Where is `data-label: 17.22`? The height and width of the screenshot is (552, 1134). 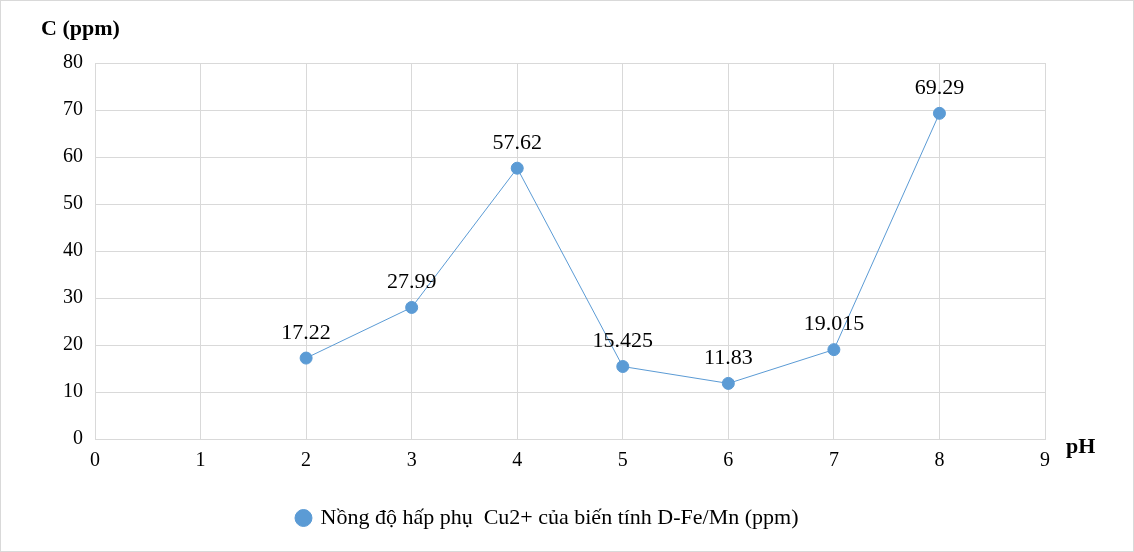 data-label: 17.22 is located at coordinates (306, 331).